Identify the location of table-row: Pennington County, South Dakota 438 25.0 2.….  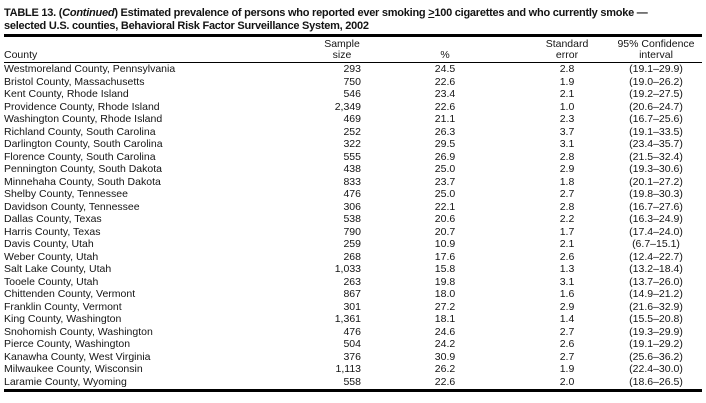
(353, 169).